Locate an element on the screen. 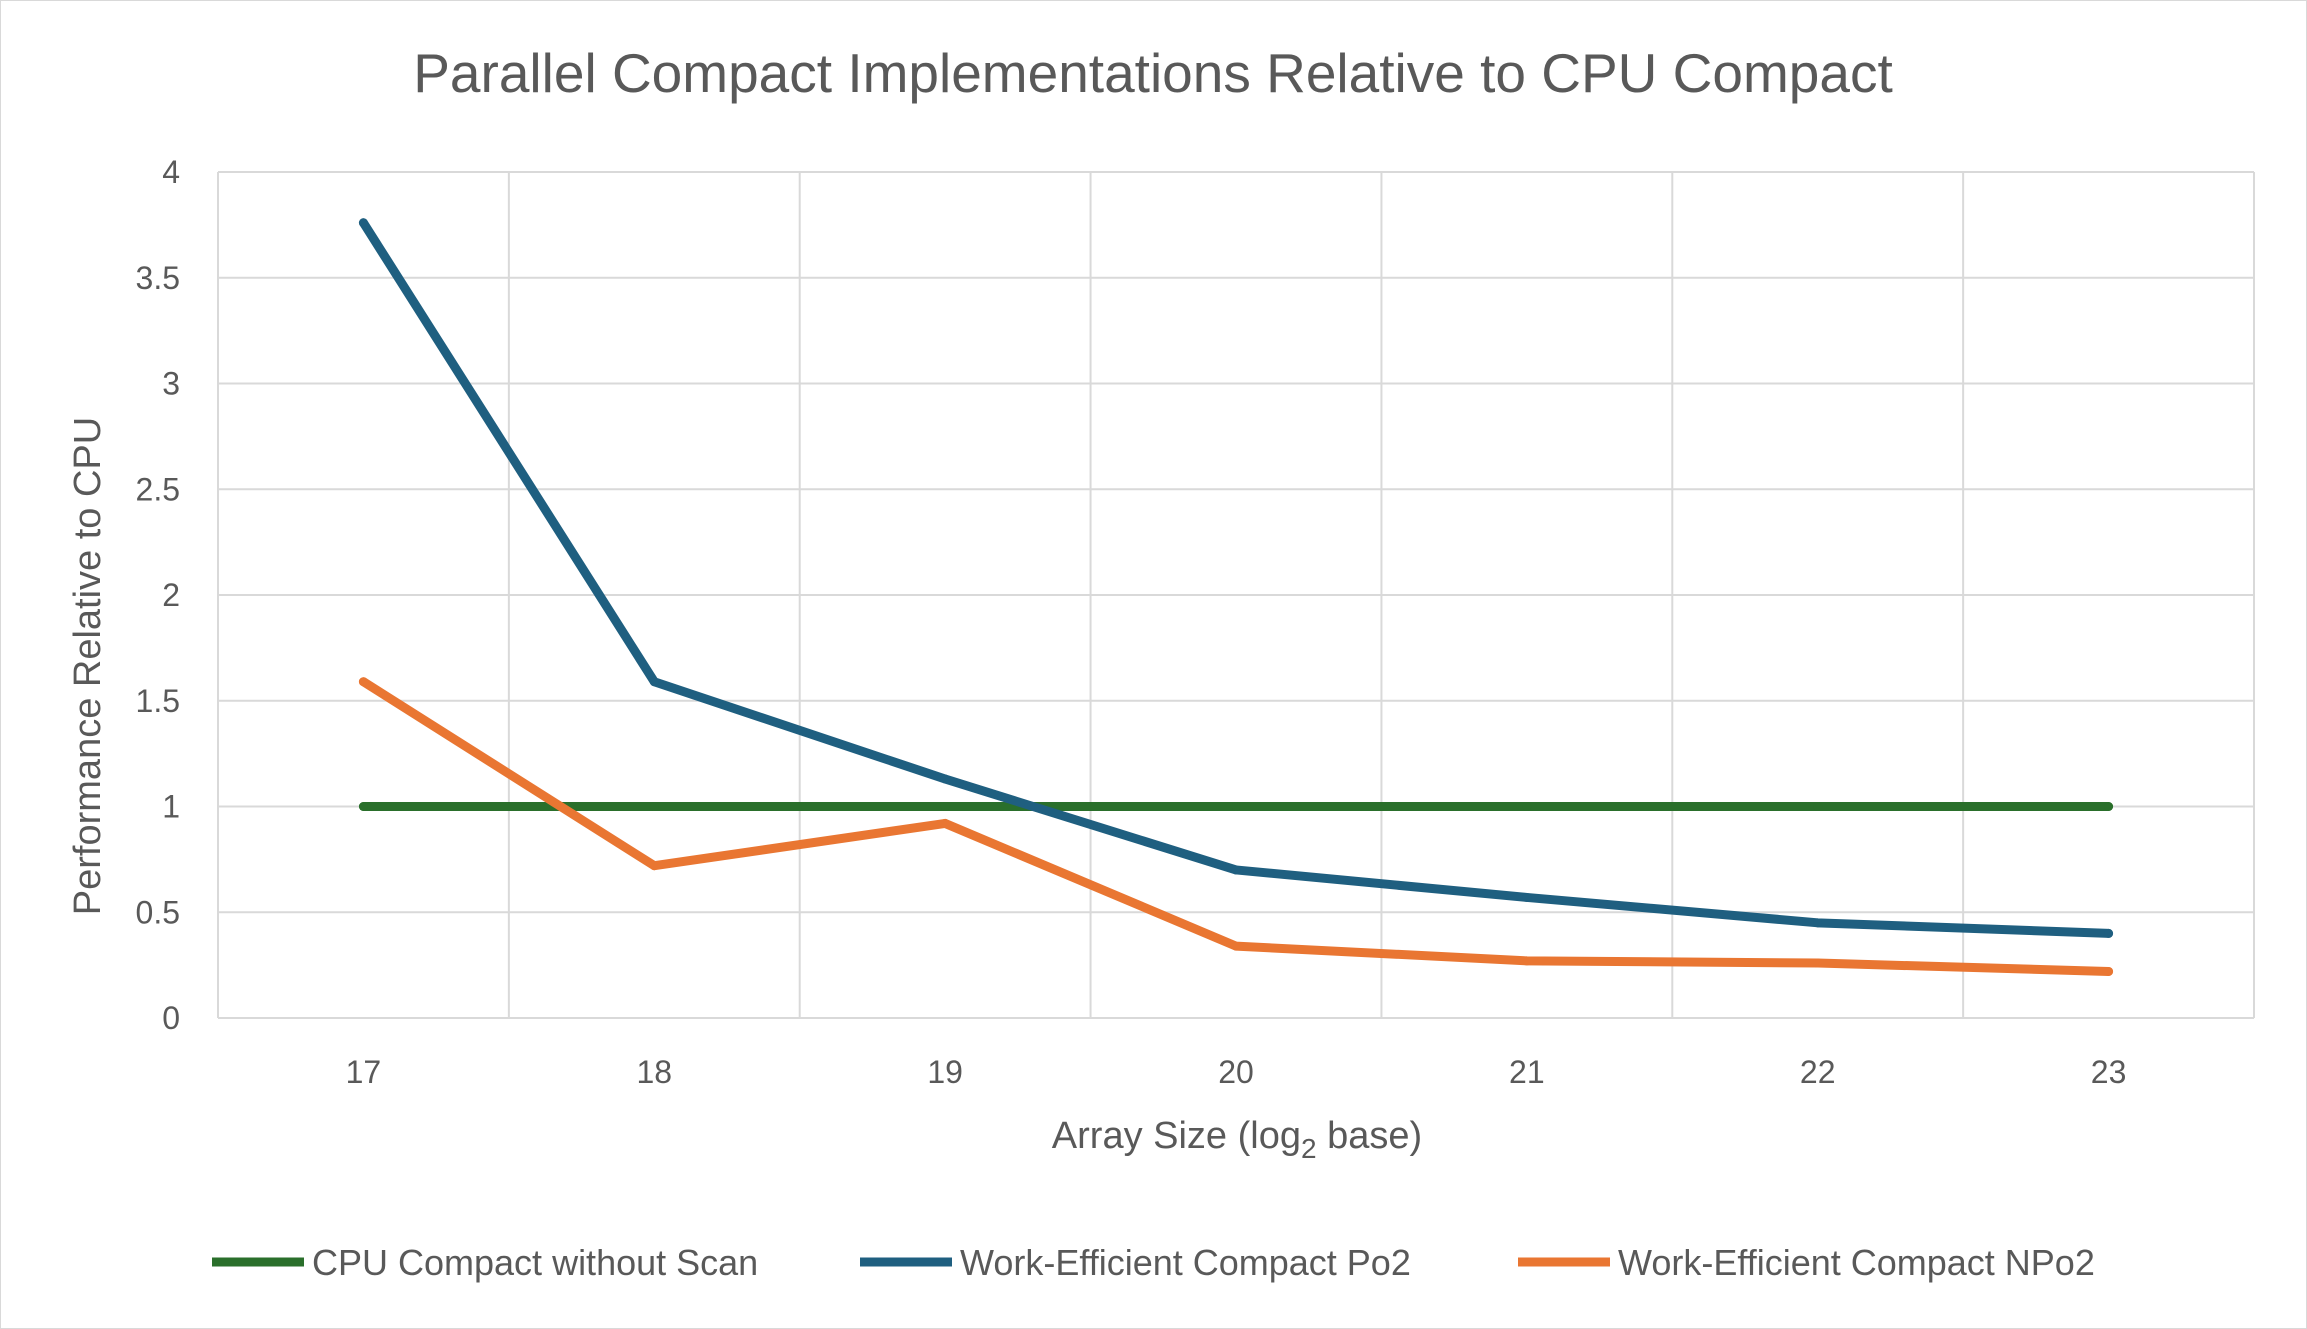 The width and height of the screenshot is (2307, 1329). y-tick-label: 2.5 is located at coordinates (158, 489).